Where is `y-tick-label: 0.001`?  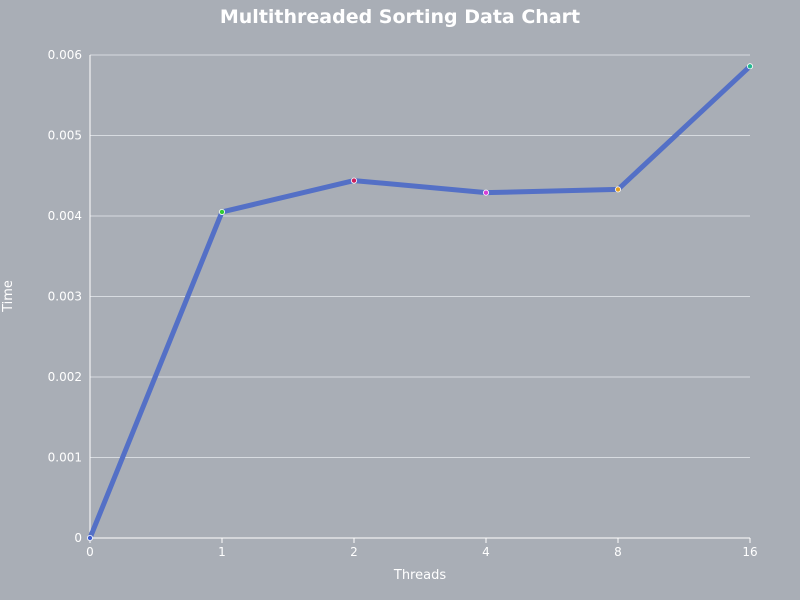
y-tick-label: 0.001 is located at coordinates (65, 458).